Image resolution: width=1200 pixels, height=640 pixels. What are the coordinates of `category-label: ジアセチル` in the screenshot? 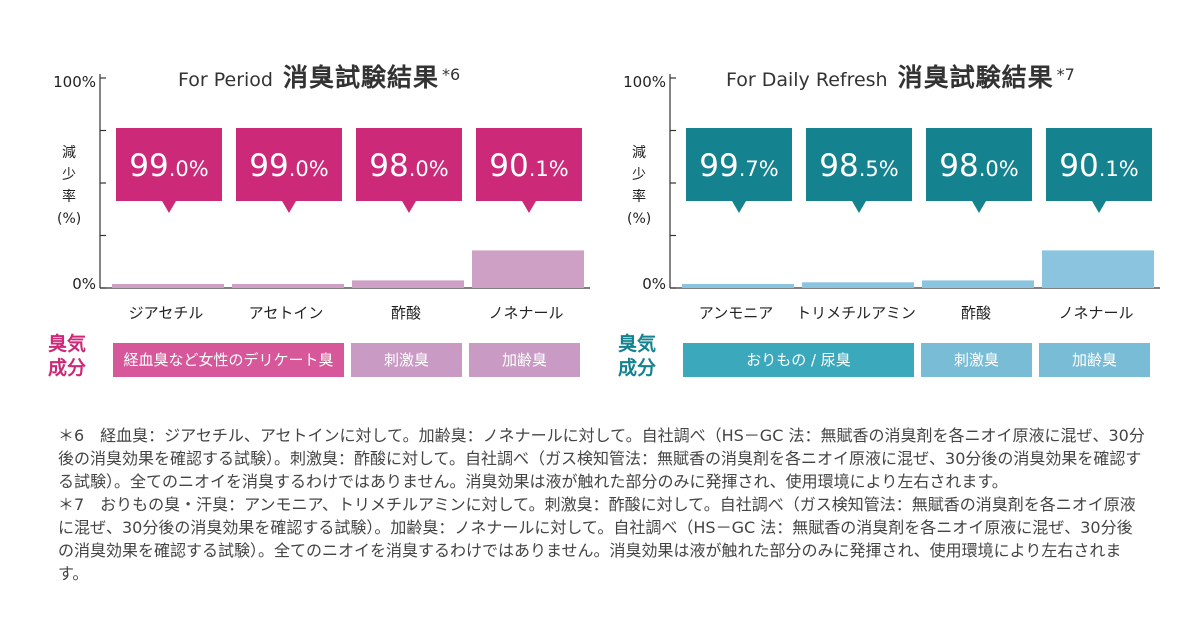 It's located at (166, 313).